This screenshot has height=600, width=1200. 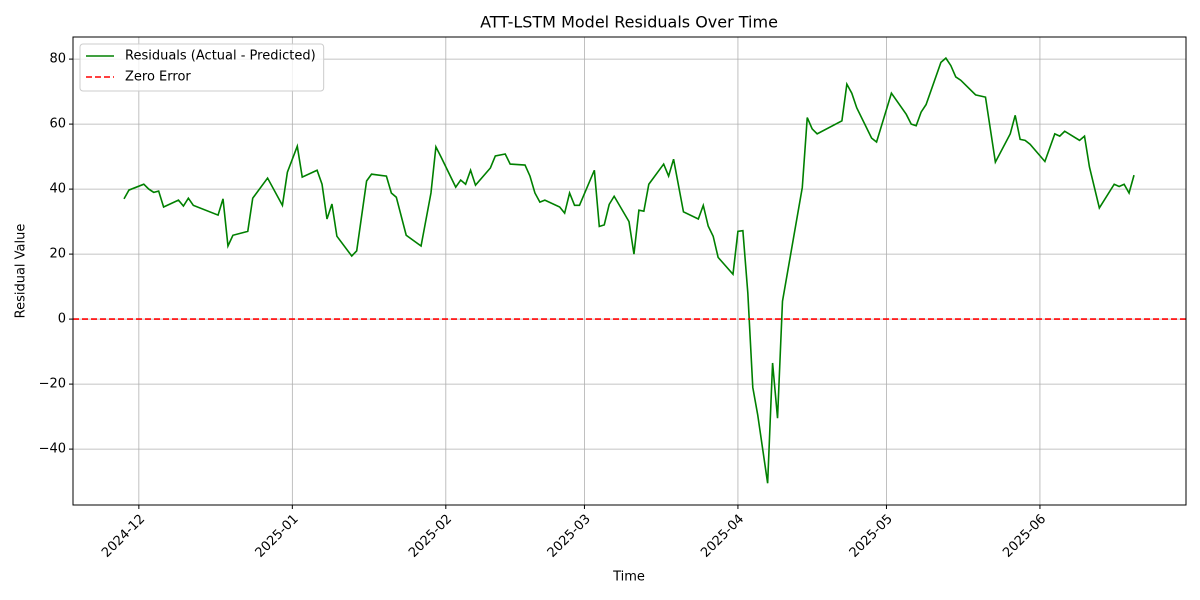 What do you see at coordinates (722, 536) in the screenshot?
I see `x-tick-label: 2025-04` at bounding box center [722, 536].